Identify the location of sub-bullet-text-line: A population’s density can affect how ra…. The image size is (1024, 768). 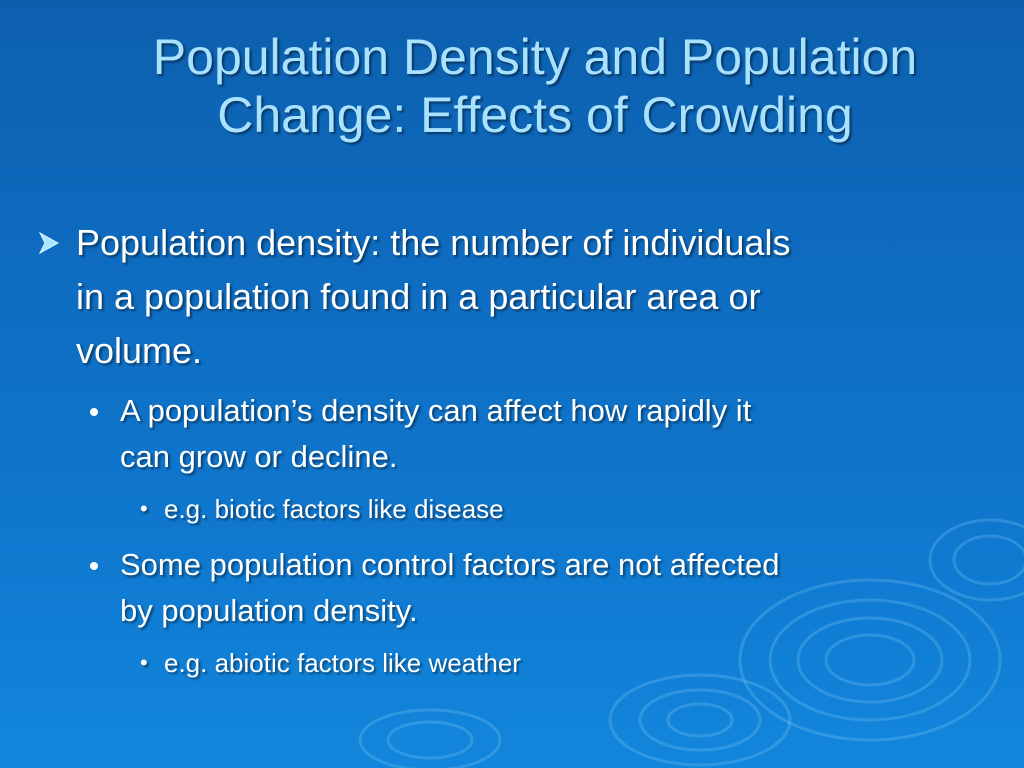
(436, 410).